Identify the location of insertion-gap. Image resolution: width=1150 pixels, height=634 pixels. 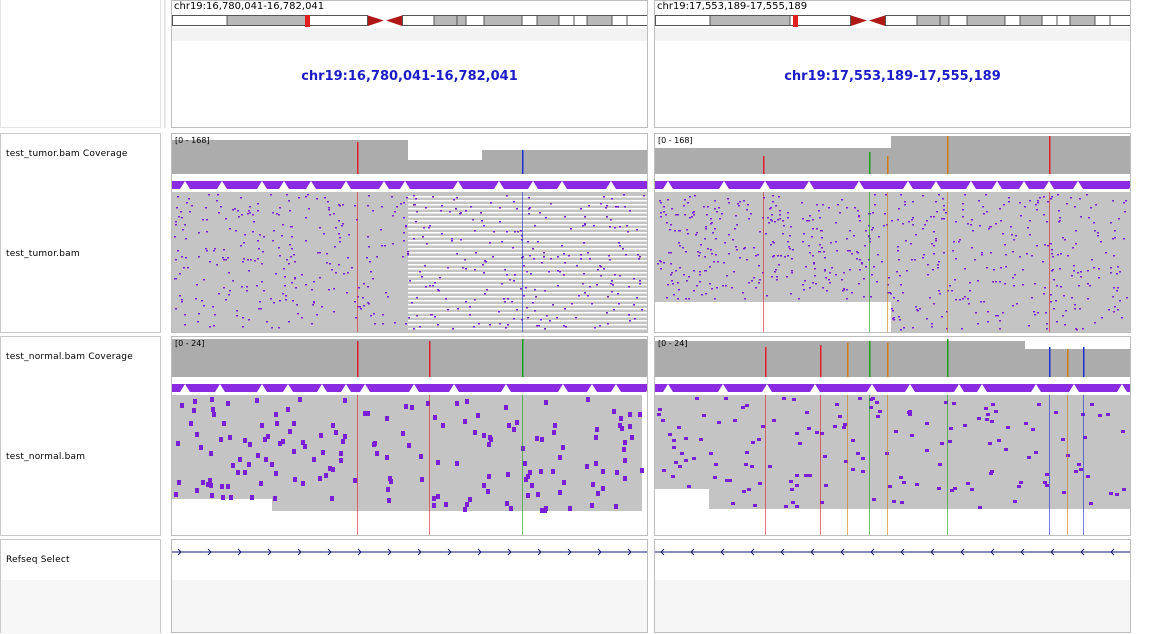
(365, 388).